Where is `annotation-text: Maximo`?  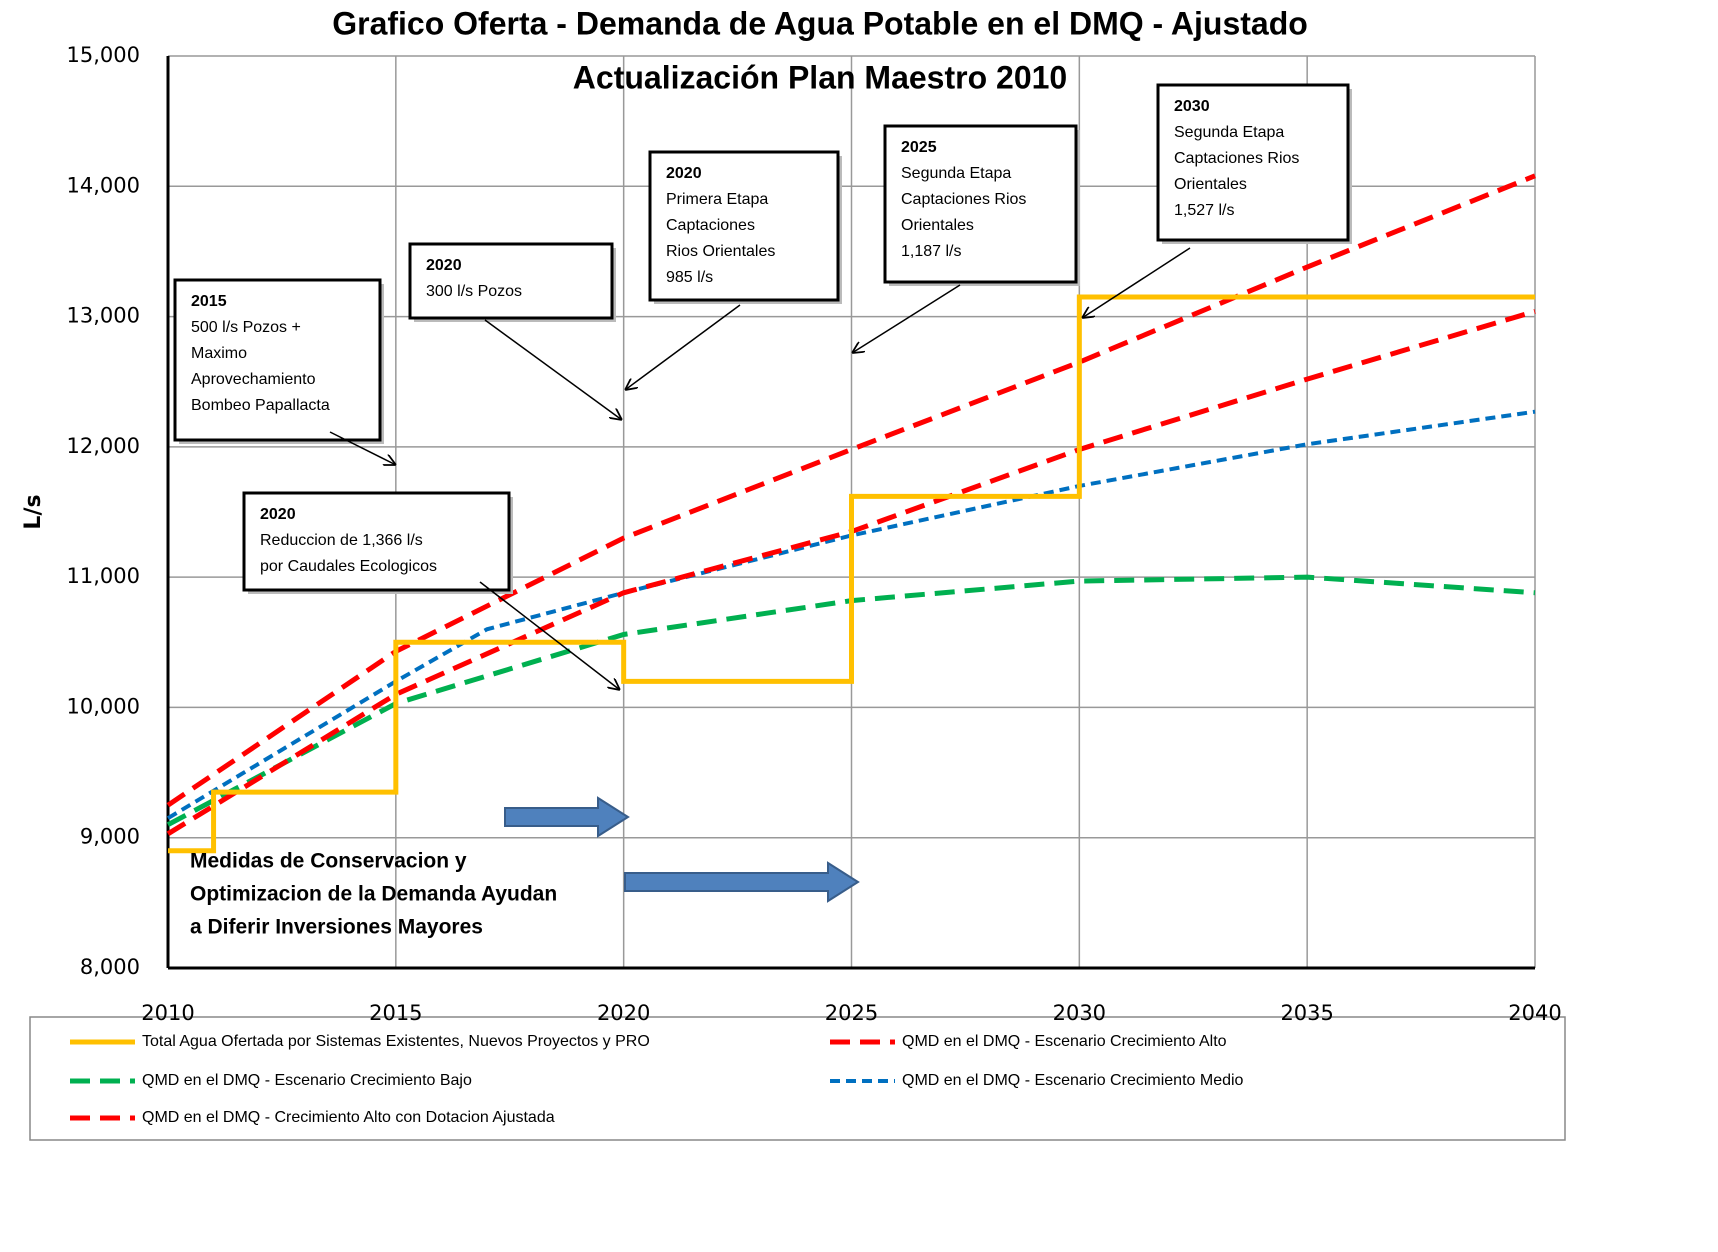
annotation-text: Maximo is located at coordinates (219, 353).